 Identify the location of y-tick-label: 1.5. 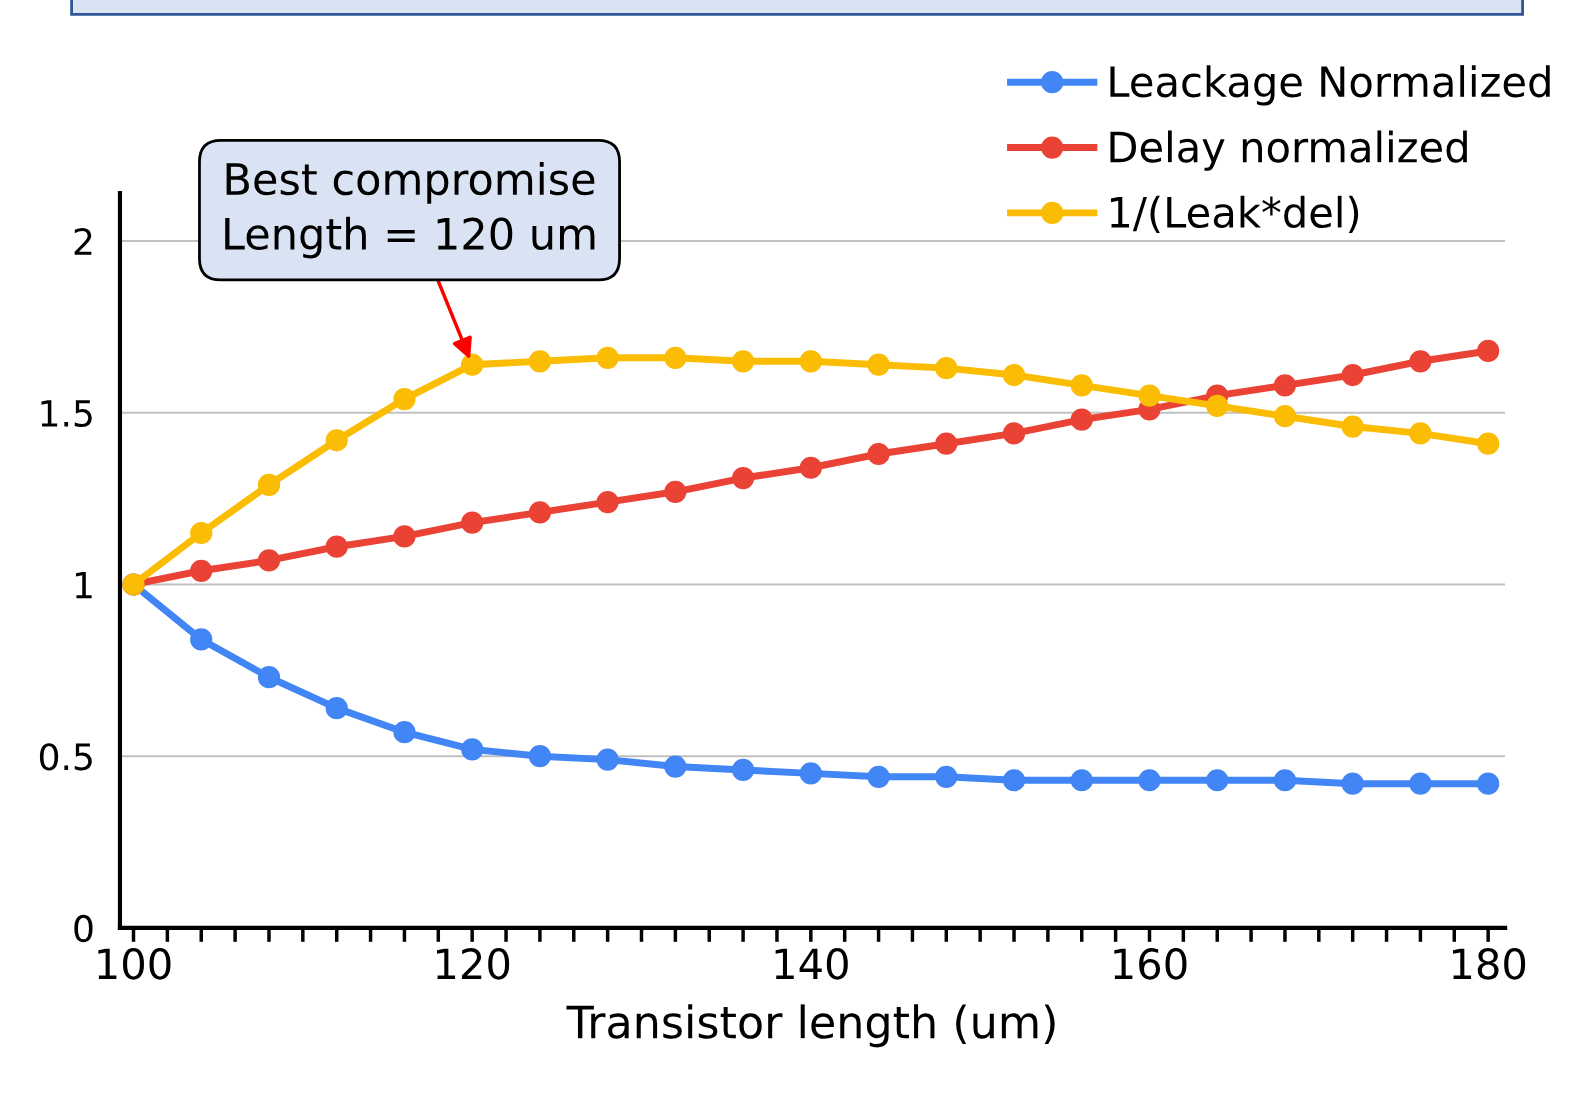
(66, 414).